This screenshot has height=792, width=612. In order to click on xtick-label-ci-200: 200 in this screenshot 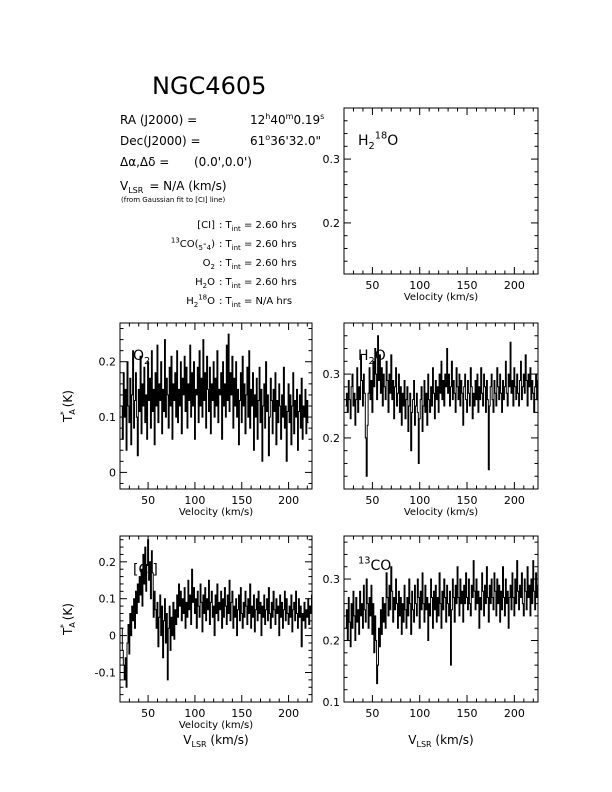, I will do `click(288, 713)`.